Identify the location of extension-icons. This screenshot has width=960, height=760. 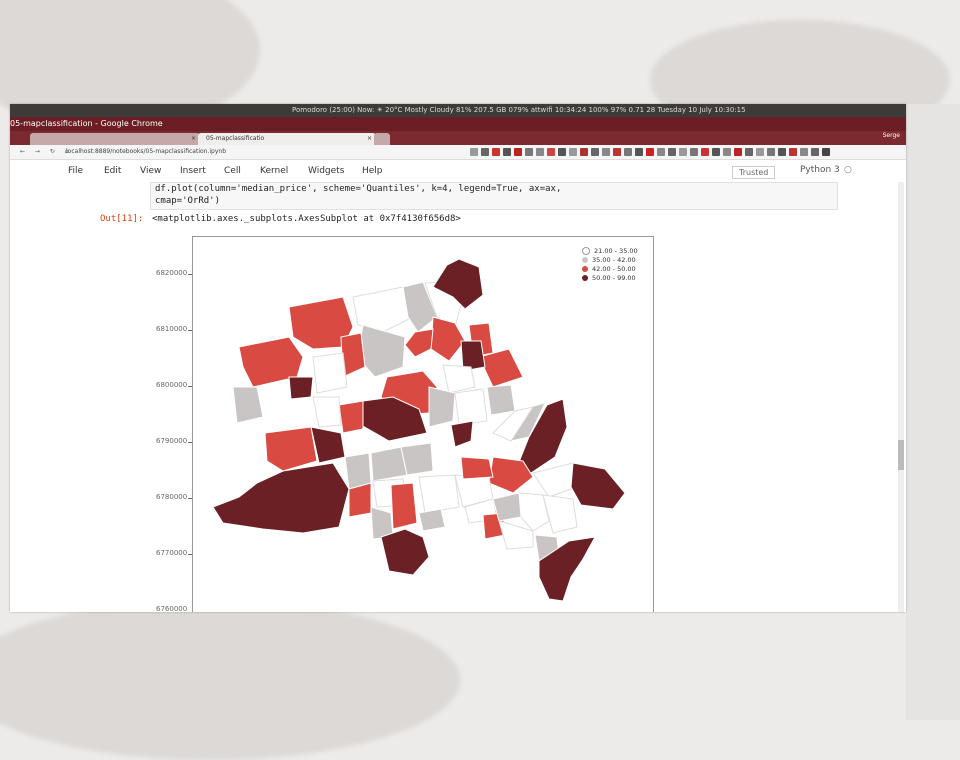
(650, 152).